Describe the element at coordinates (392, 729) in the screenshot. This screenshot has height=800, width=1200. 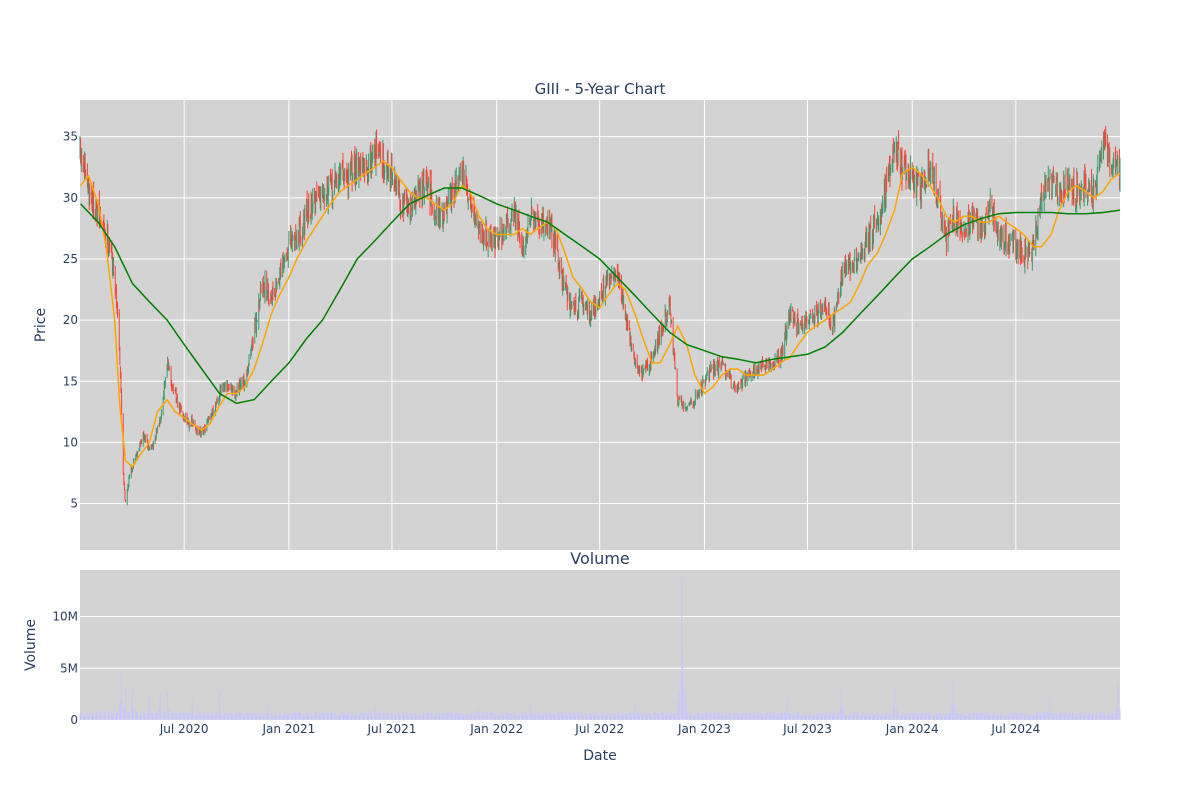
I see `date-x-tick-label: Jul 2021` at that location.